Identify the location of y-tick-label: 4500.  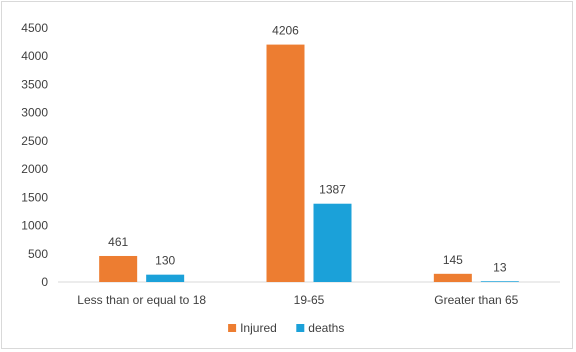
(34, 28).